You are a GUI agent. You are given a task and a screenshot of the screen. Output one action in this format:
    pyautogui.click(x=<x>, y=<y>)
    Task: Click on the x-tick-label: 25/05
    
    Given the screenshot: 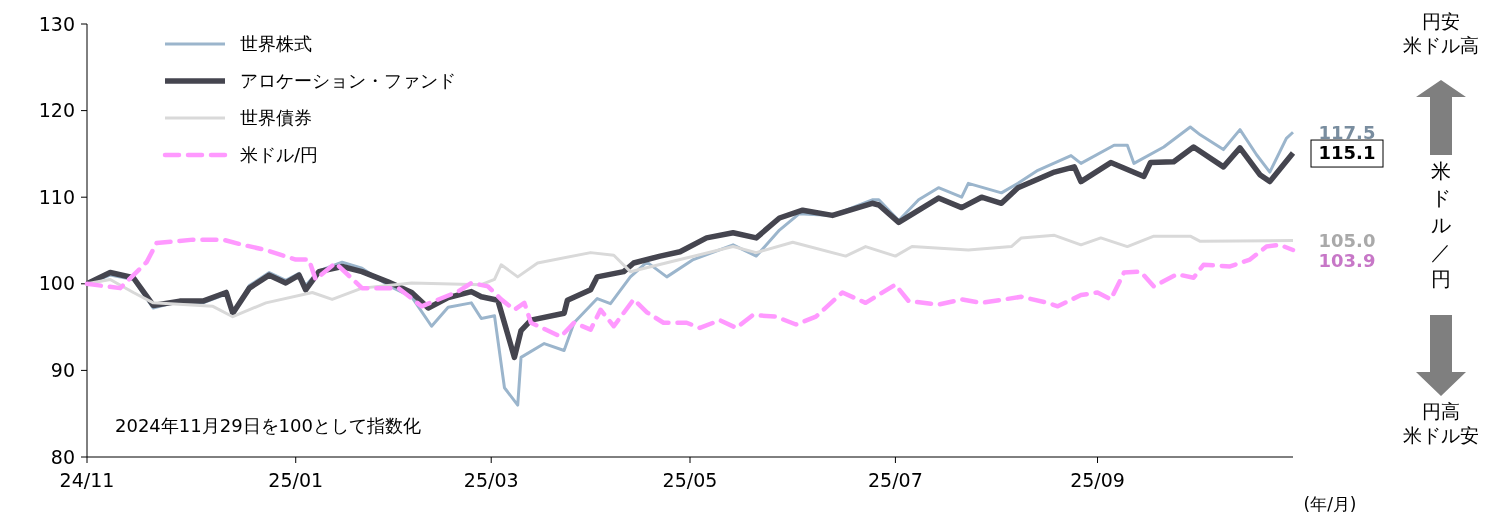 What is the action you would take?
    pyautogui.click(x=690, y=480)
    